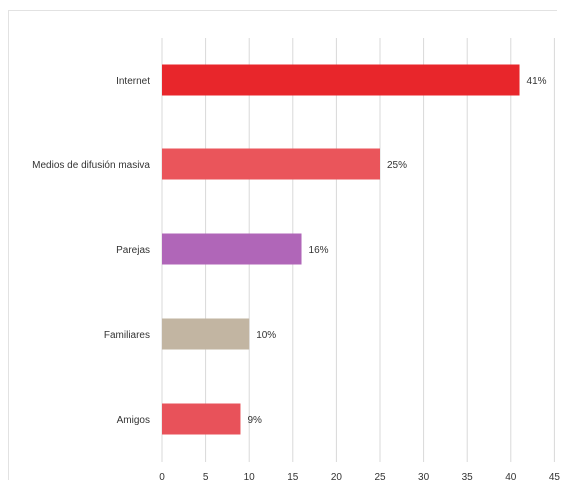 This screenshot has height=484, width=563. I want to click on x-tick-label-25: 25, so click(380, 477).